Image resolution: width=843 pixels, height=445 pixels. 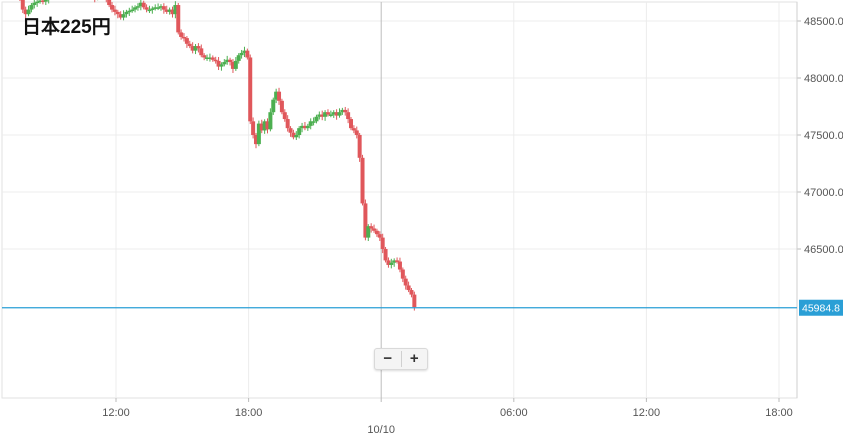 I want to click on instrument-title: 日本225円, so click(x=66, y=27).